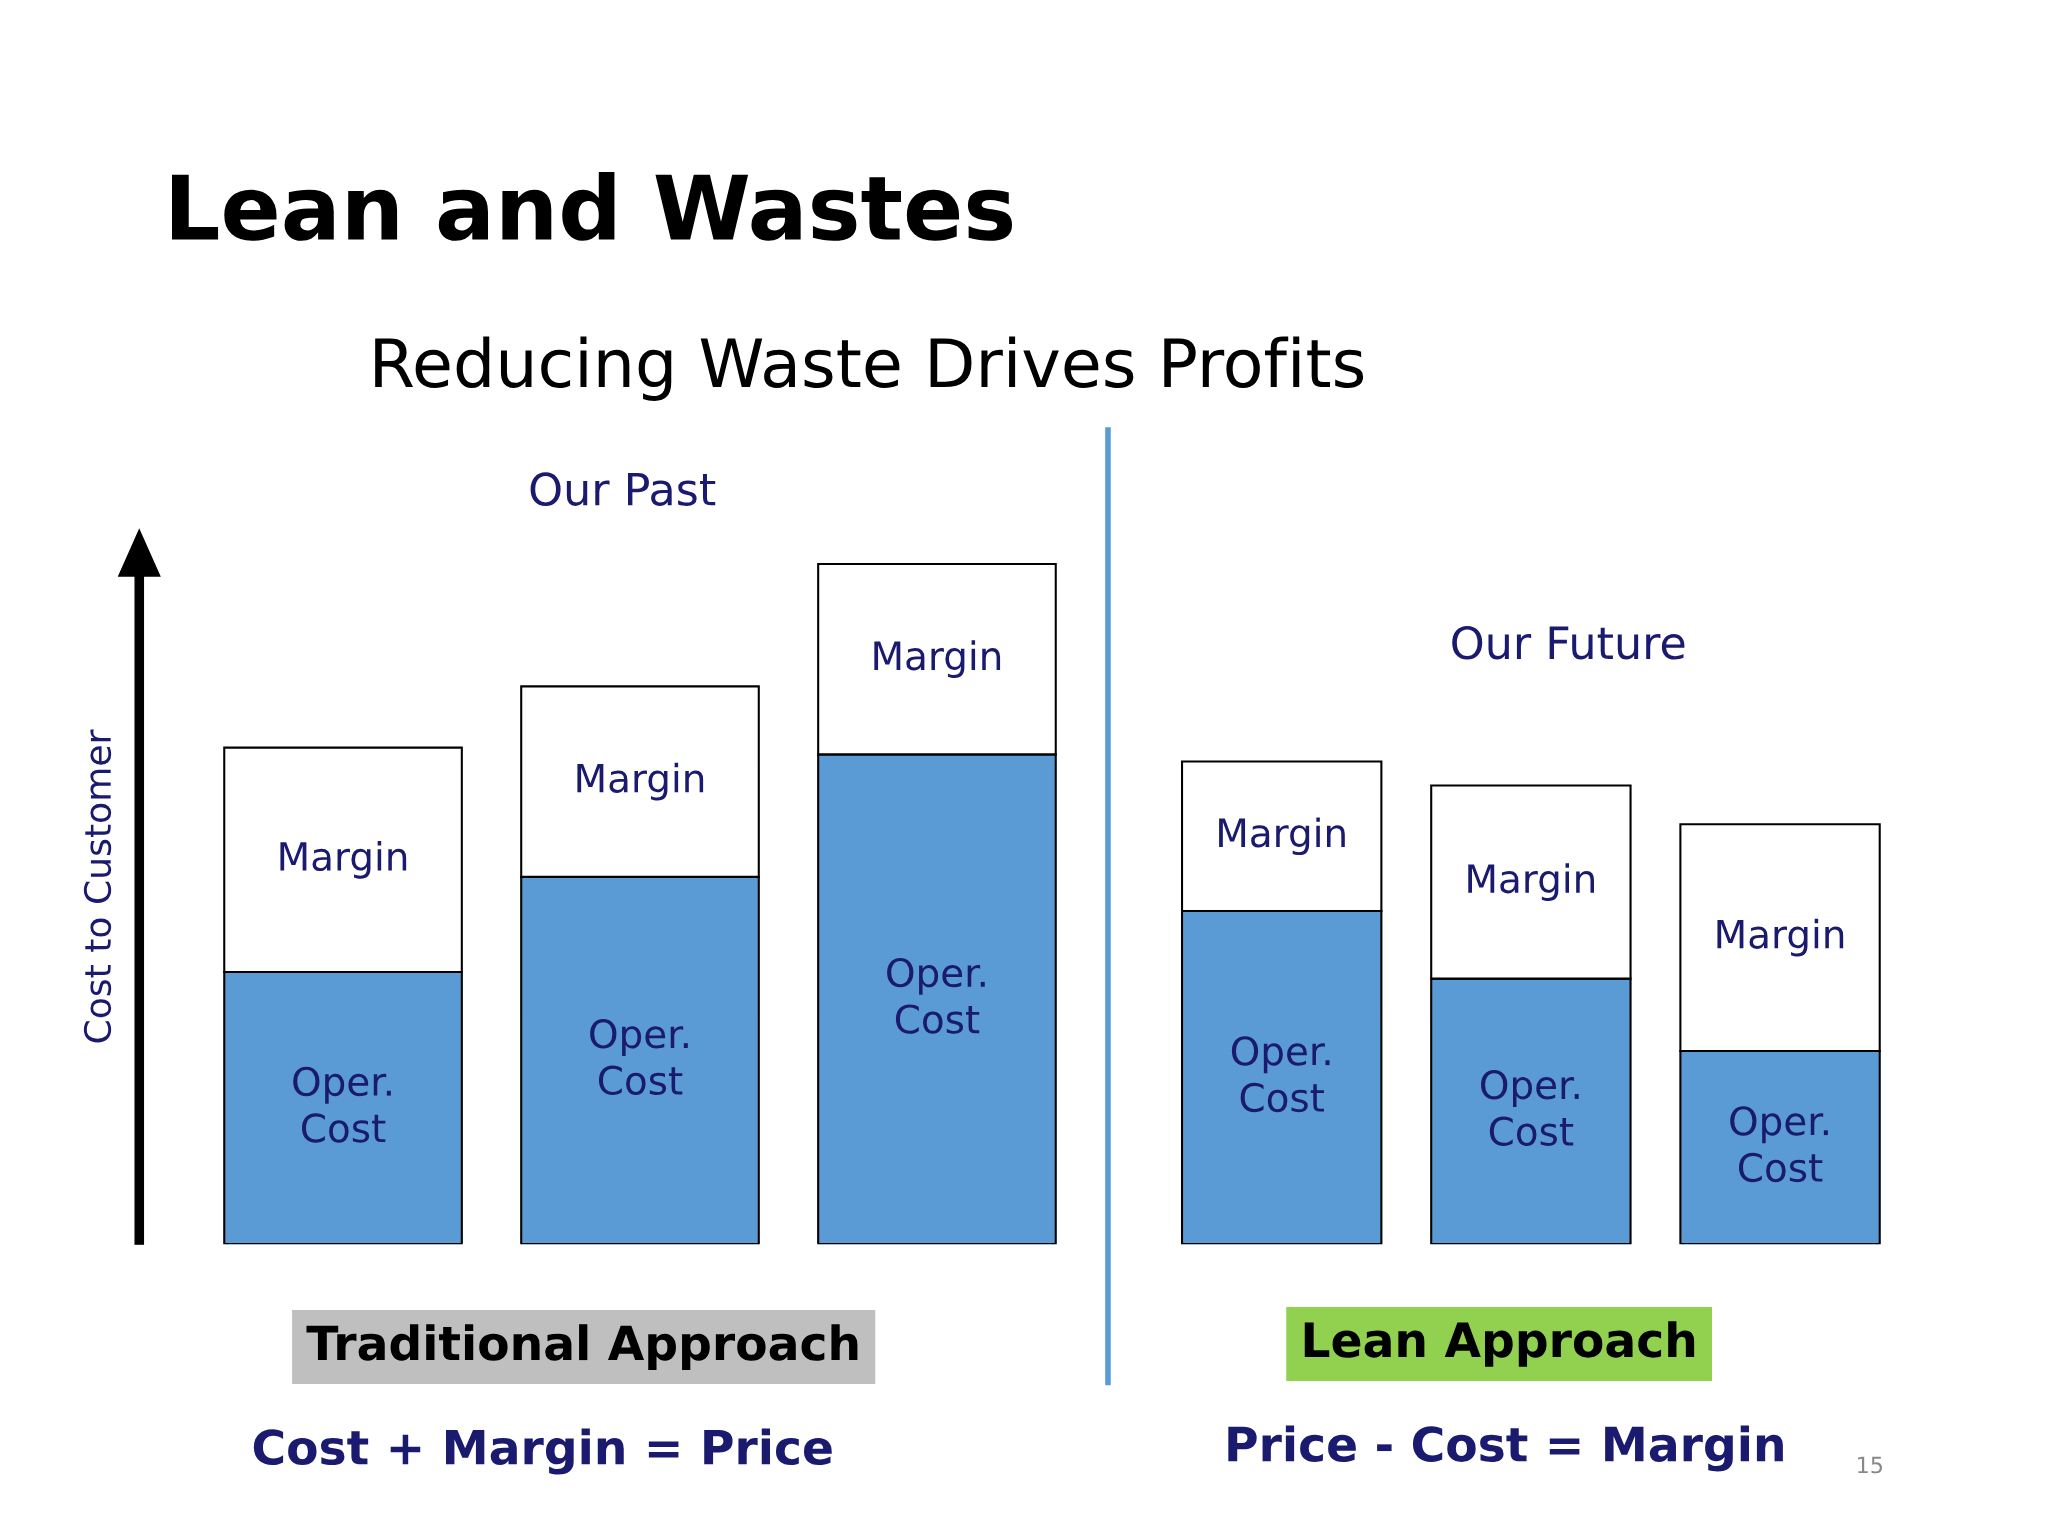 The height and width of the screenshot is (1536, 2048). Describe the element at coordinates (542, 1451) in the screenshot. I see `text: Cost + Margin = Price` at that location.